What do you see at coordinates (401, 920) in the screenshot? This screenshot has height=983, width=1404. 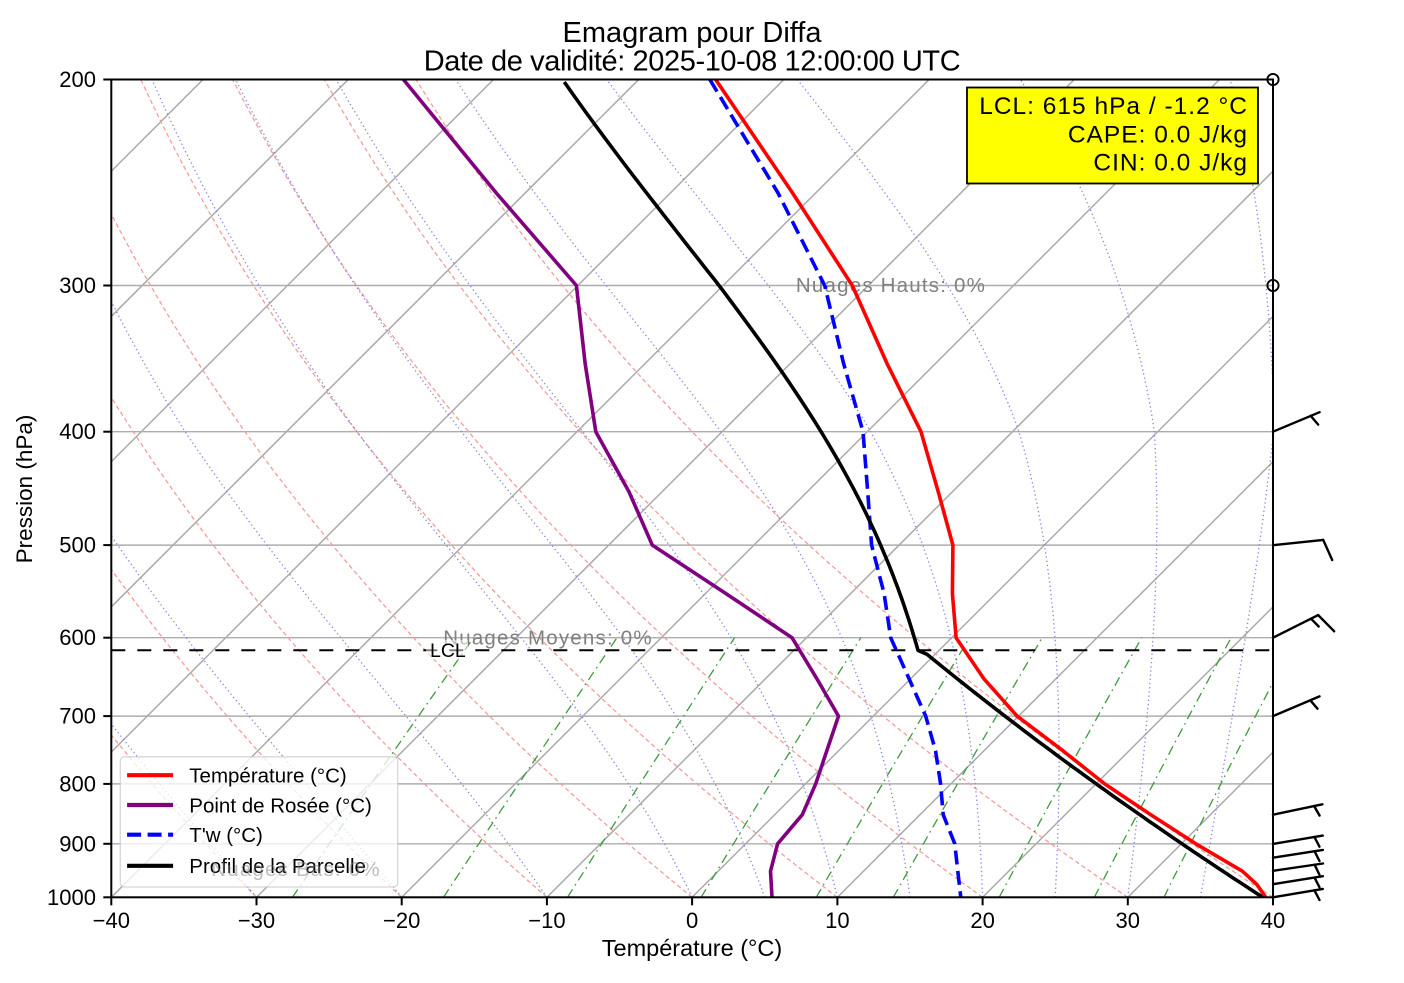 I see `svg-text: −20` at bounding box center [401, 920].